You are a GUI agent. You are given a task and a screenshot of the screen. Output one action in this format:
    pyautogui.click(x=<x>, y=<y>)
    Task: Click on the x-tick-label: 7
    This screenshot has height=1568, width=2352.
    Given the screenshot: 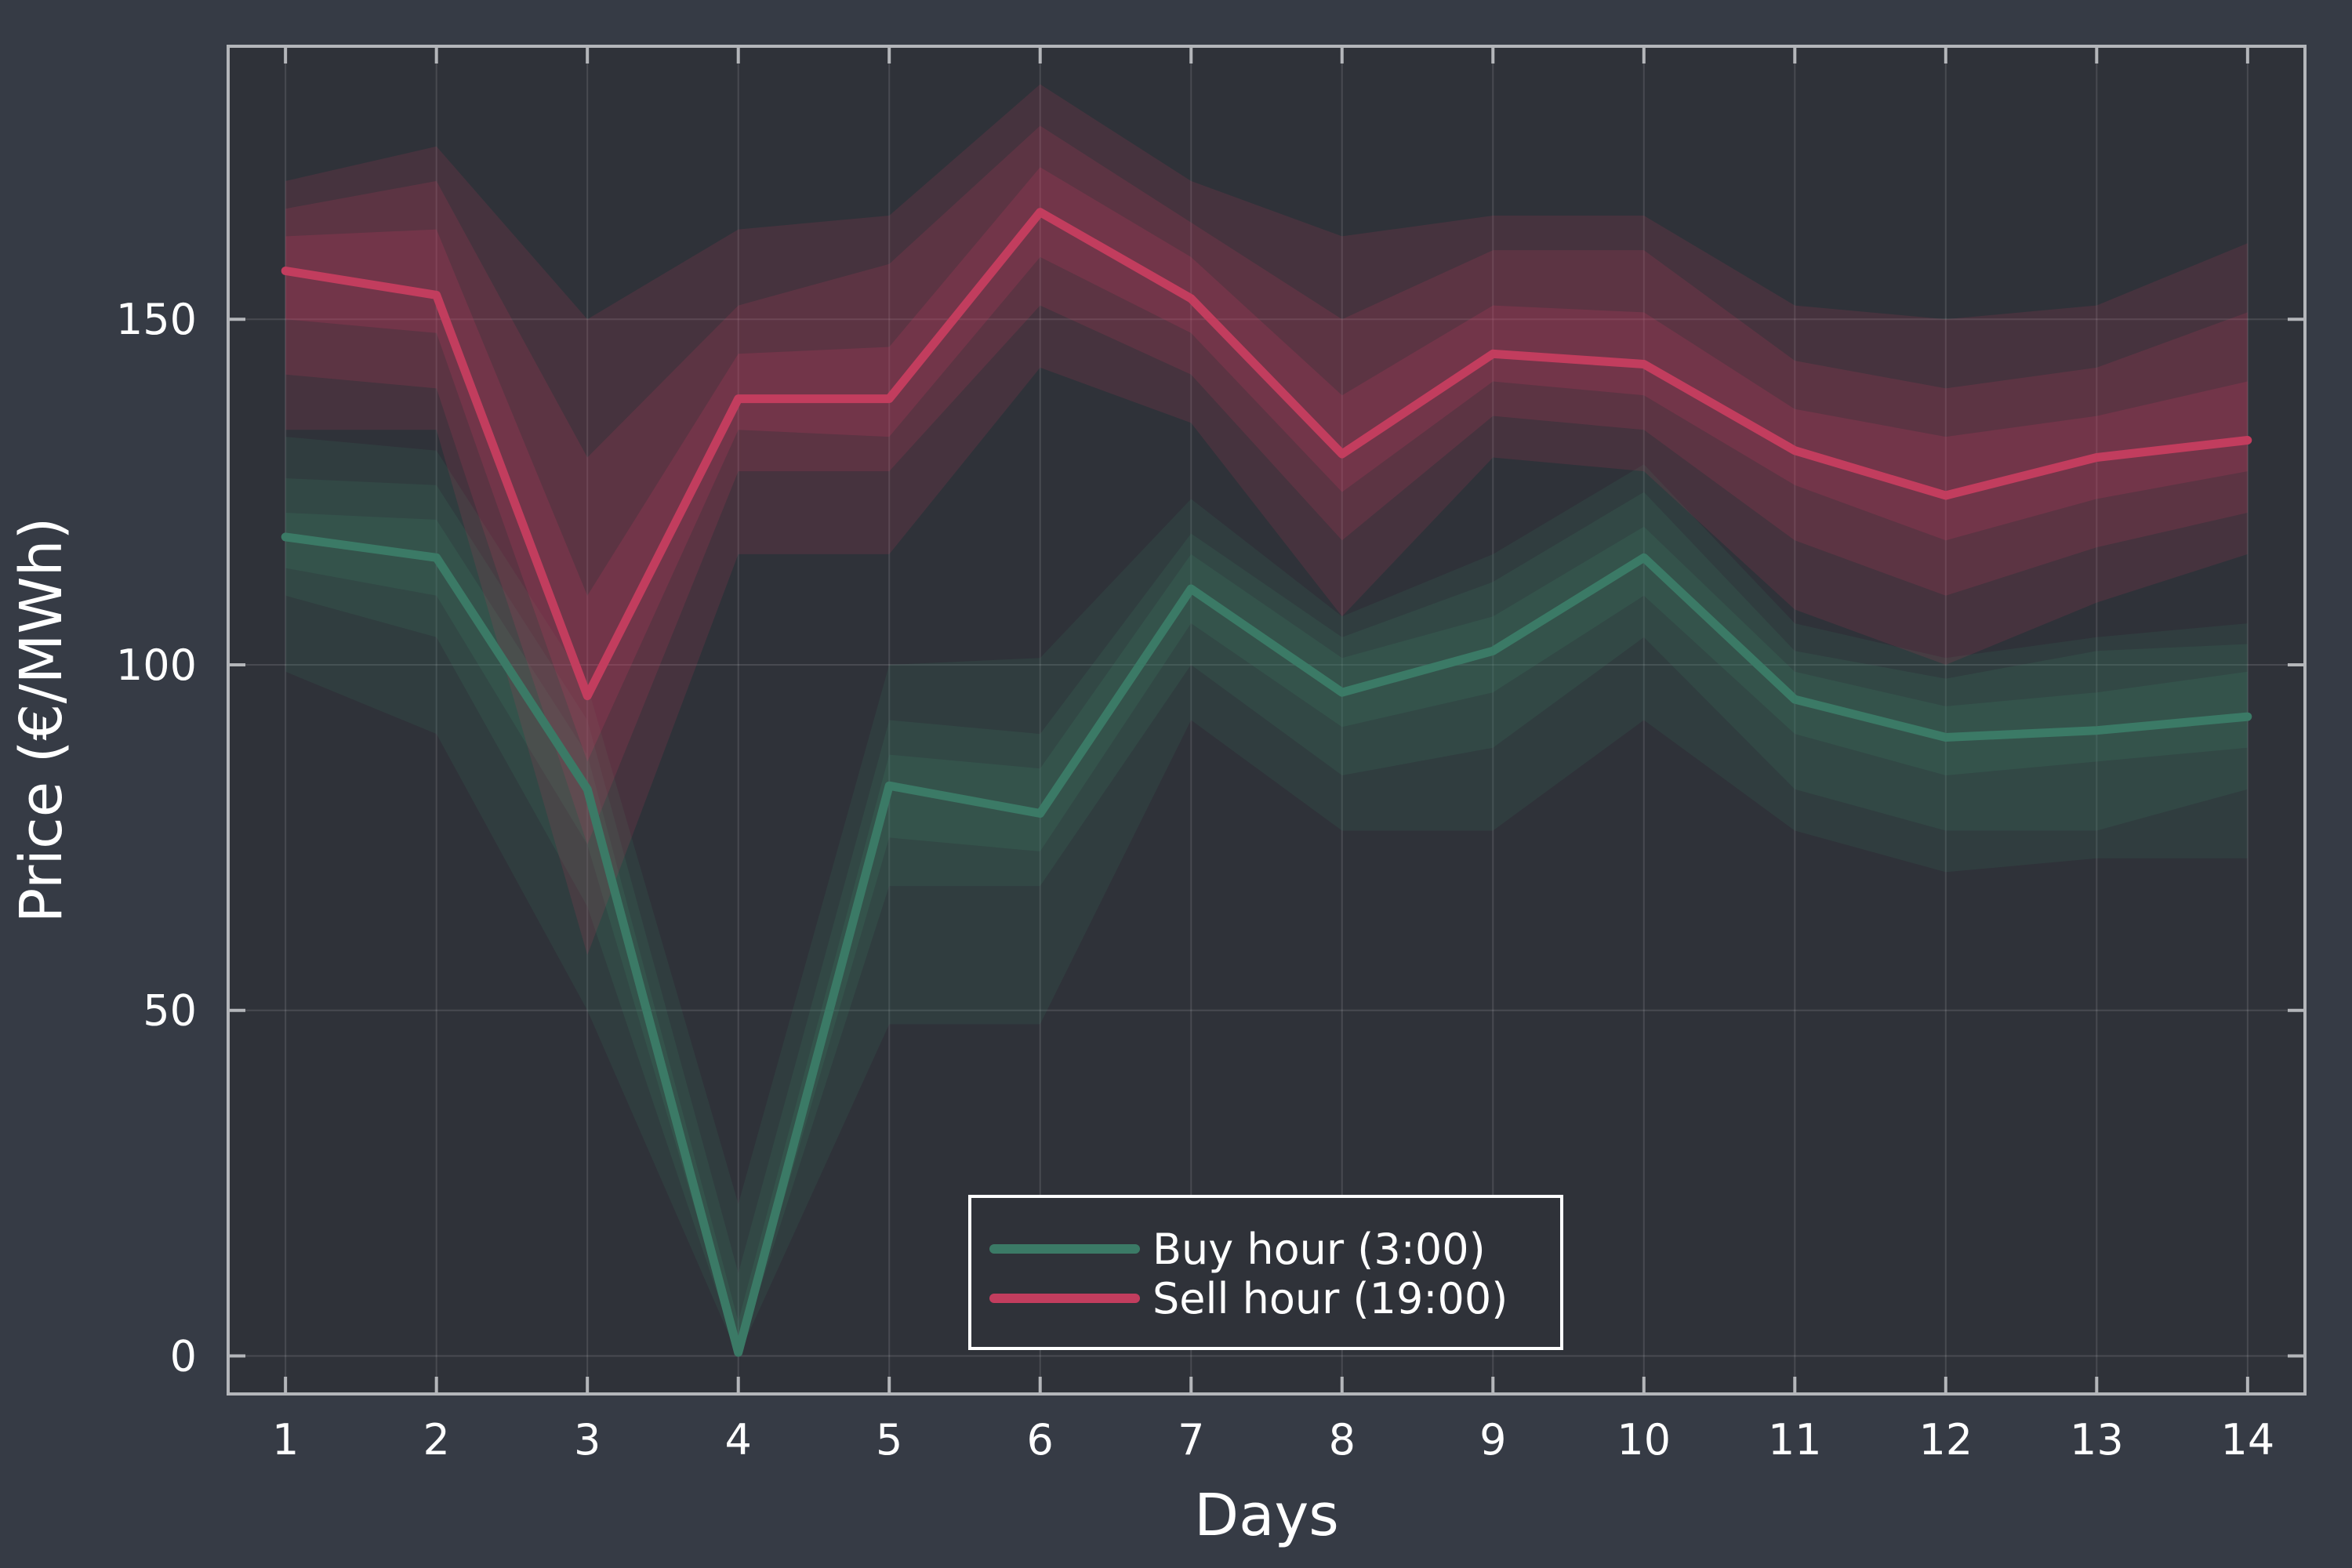 What is the action you would take?
    pyautogui.click(x=1191, y=1440)
    